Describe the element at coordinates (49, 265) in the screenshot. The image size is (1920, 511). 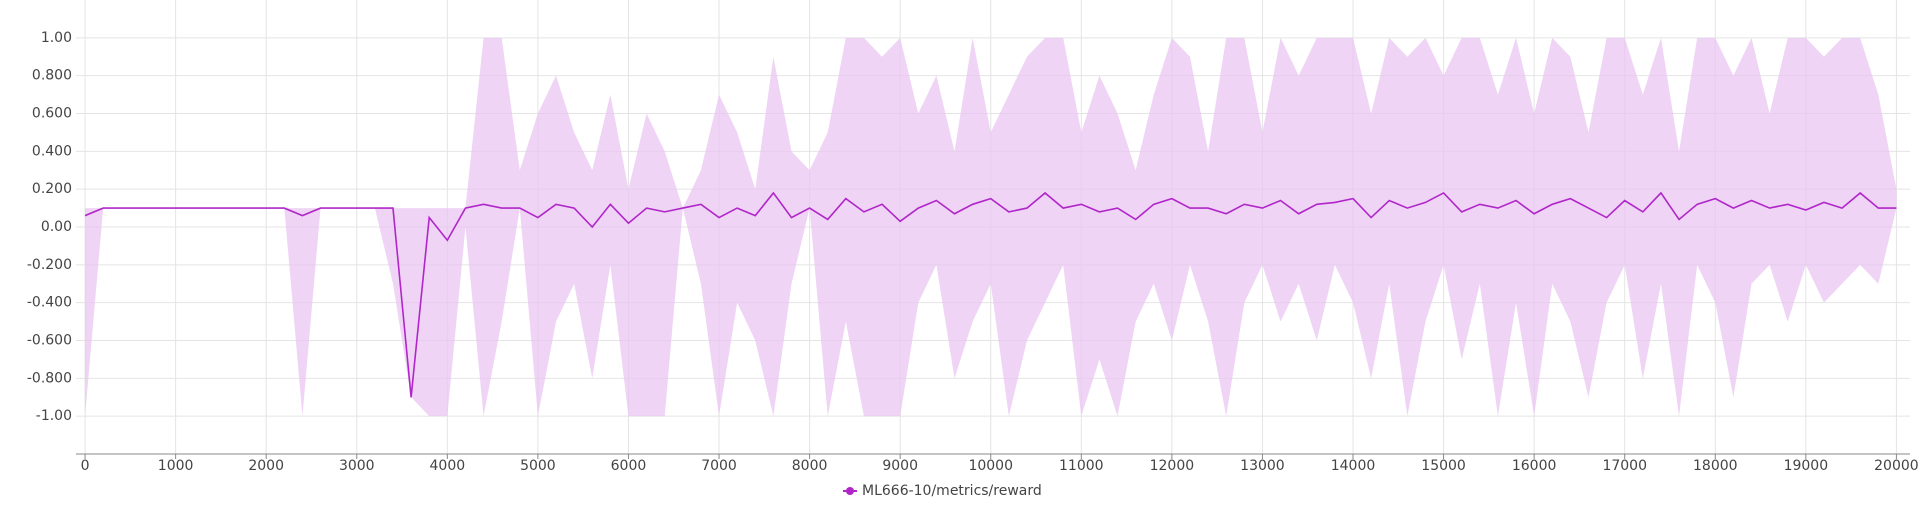
I see `y-tick-label: -0.200` at that location.